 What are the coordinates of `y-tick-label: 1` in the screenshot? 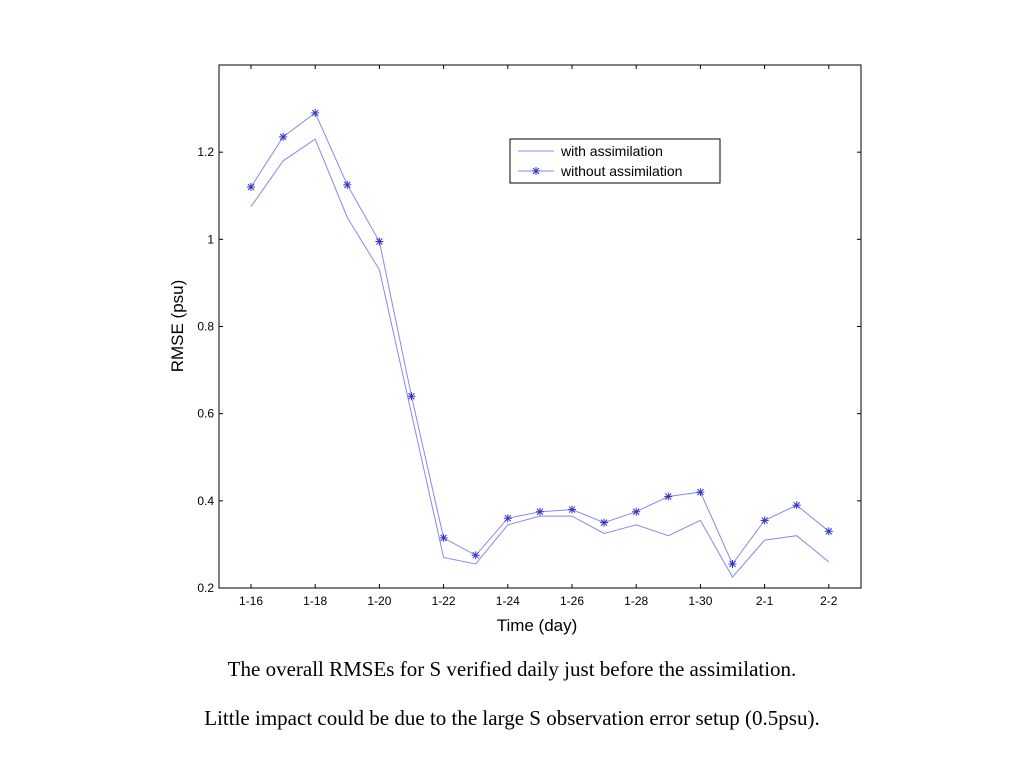 It's located at (210, 239).